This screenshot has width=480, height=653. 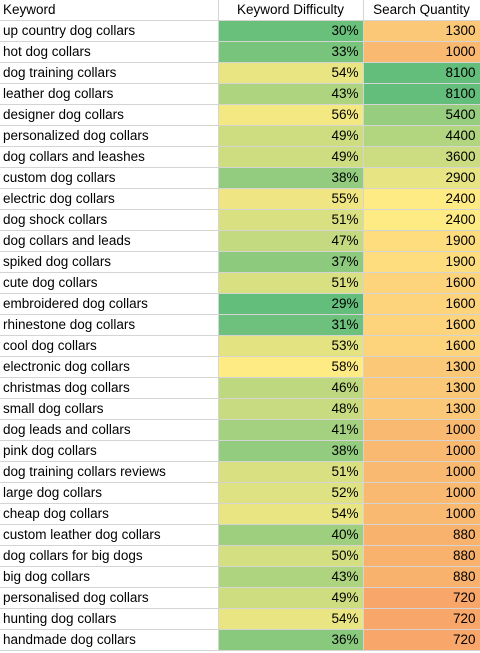 What do you see at coordinates (109, 31) in the screenshot?
I see `keyword-cell: up country dog collars` at bounding box center [109, 31].